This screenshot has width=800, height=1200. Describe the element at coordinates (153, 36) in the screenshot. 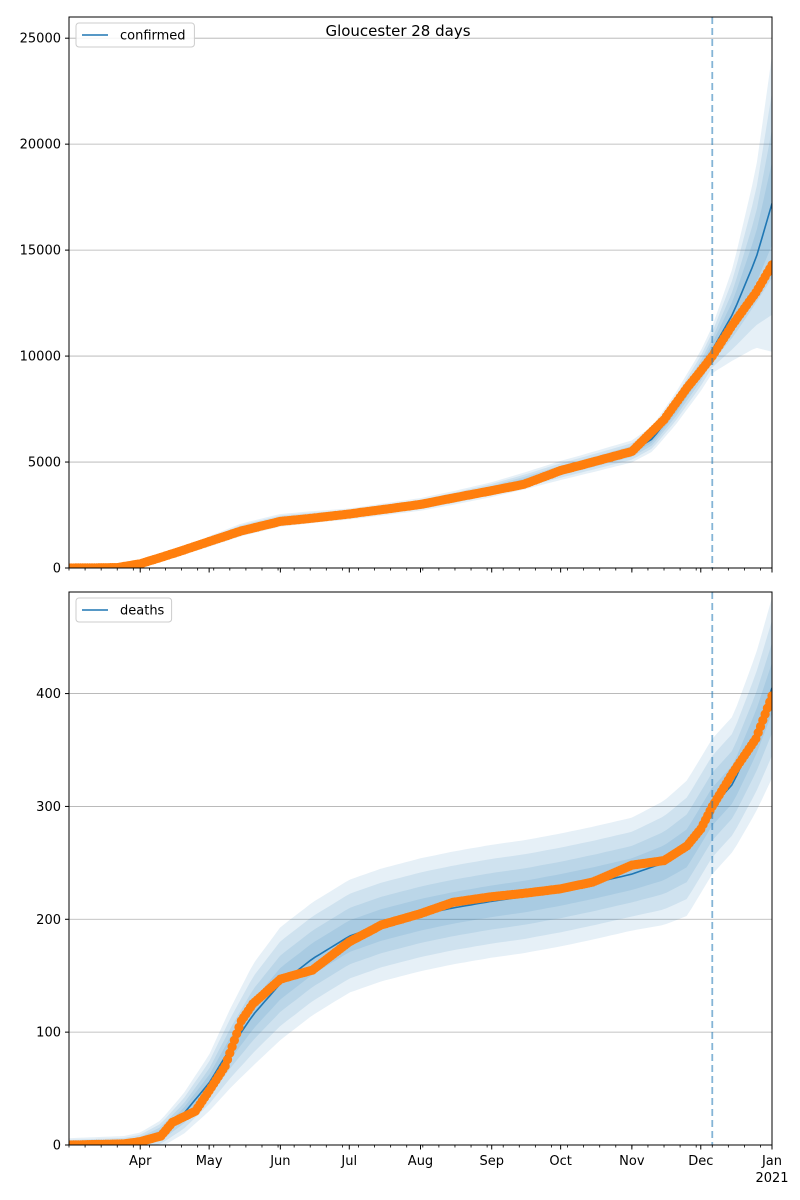

I see `legend-label: confirmed` at that location.